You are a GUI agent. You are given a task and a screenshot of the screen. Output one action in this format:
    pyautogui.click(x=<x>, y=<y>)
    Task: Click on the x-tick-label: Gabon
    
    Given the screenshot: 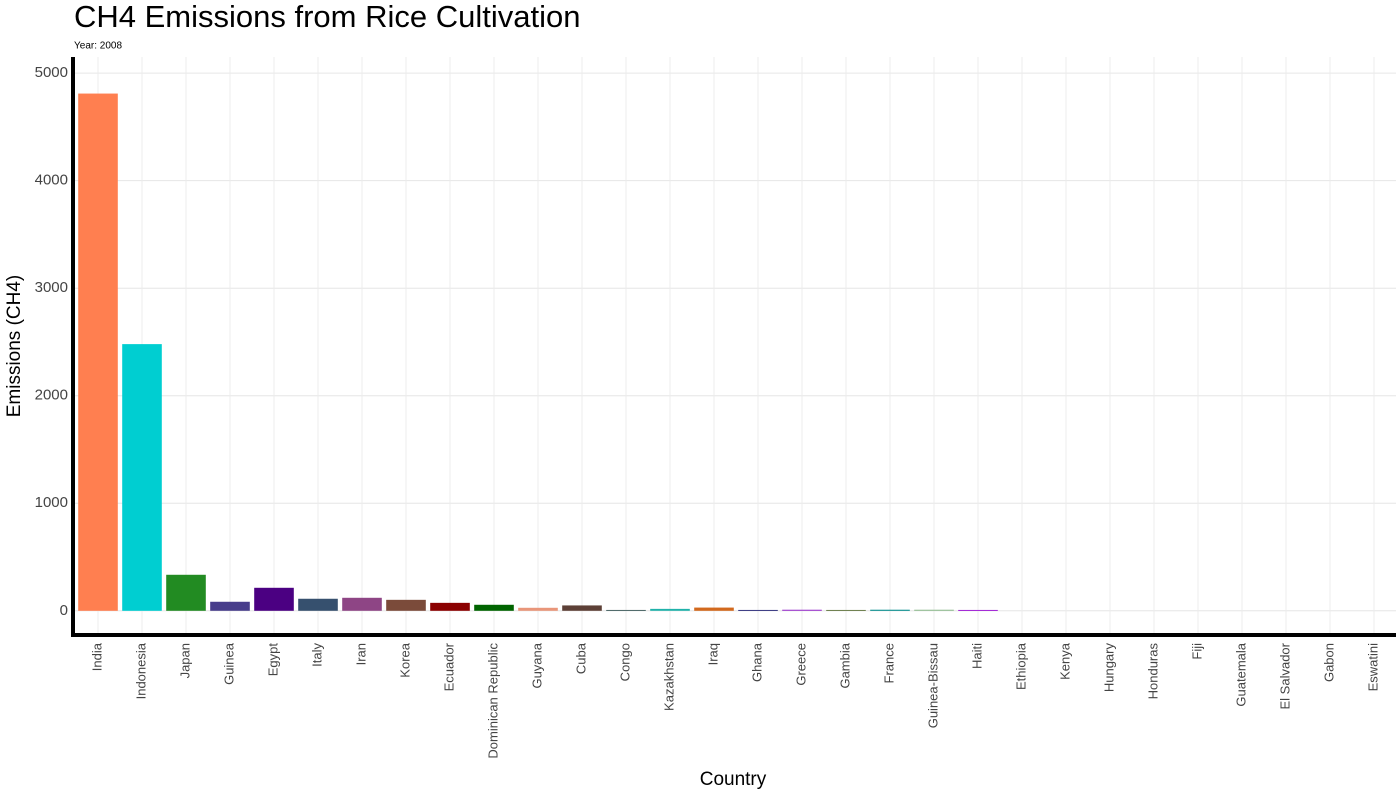 What is the action you would take?
    pyautogui.click(x=1328, y=662)
    